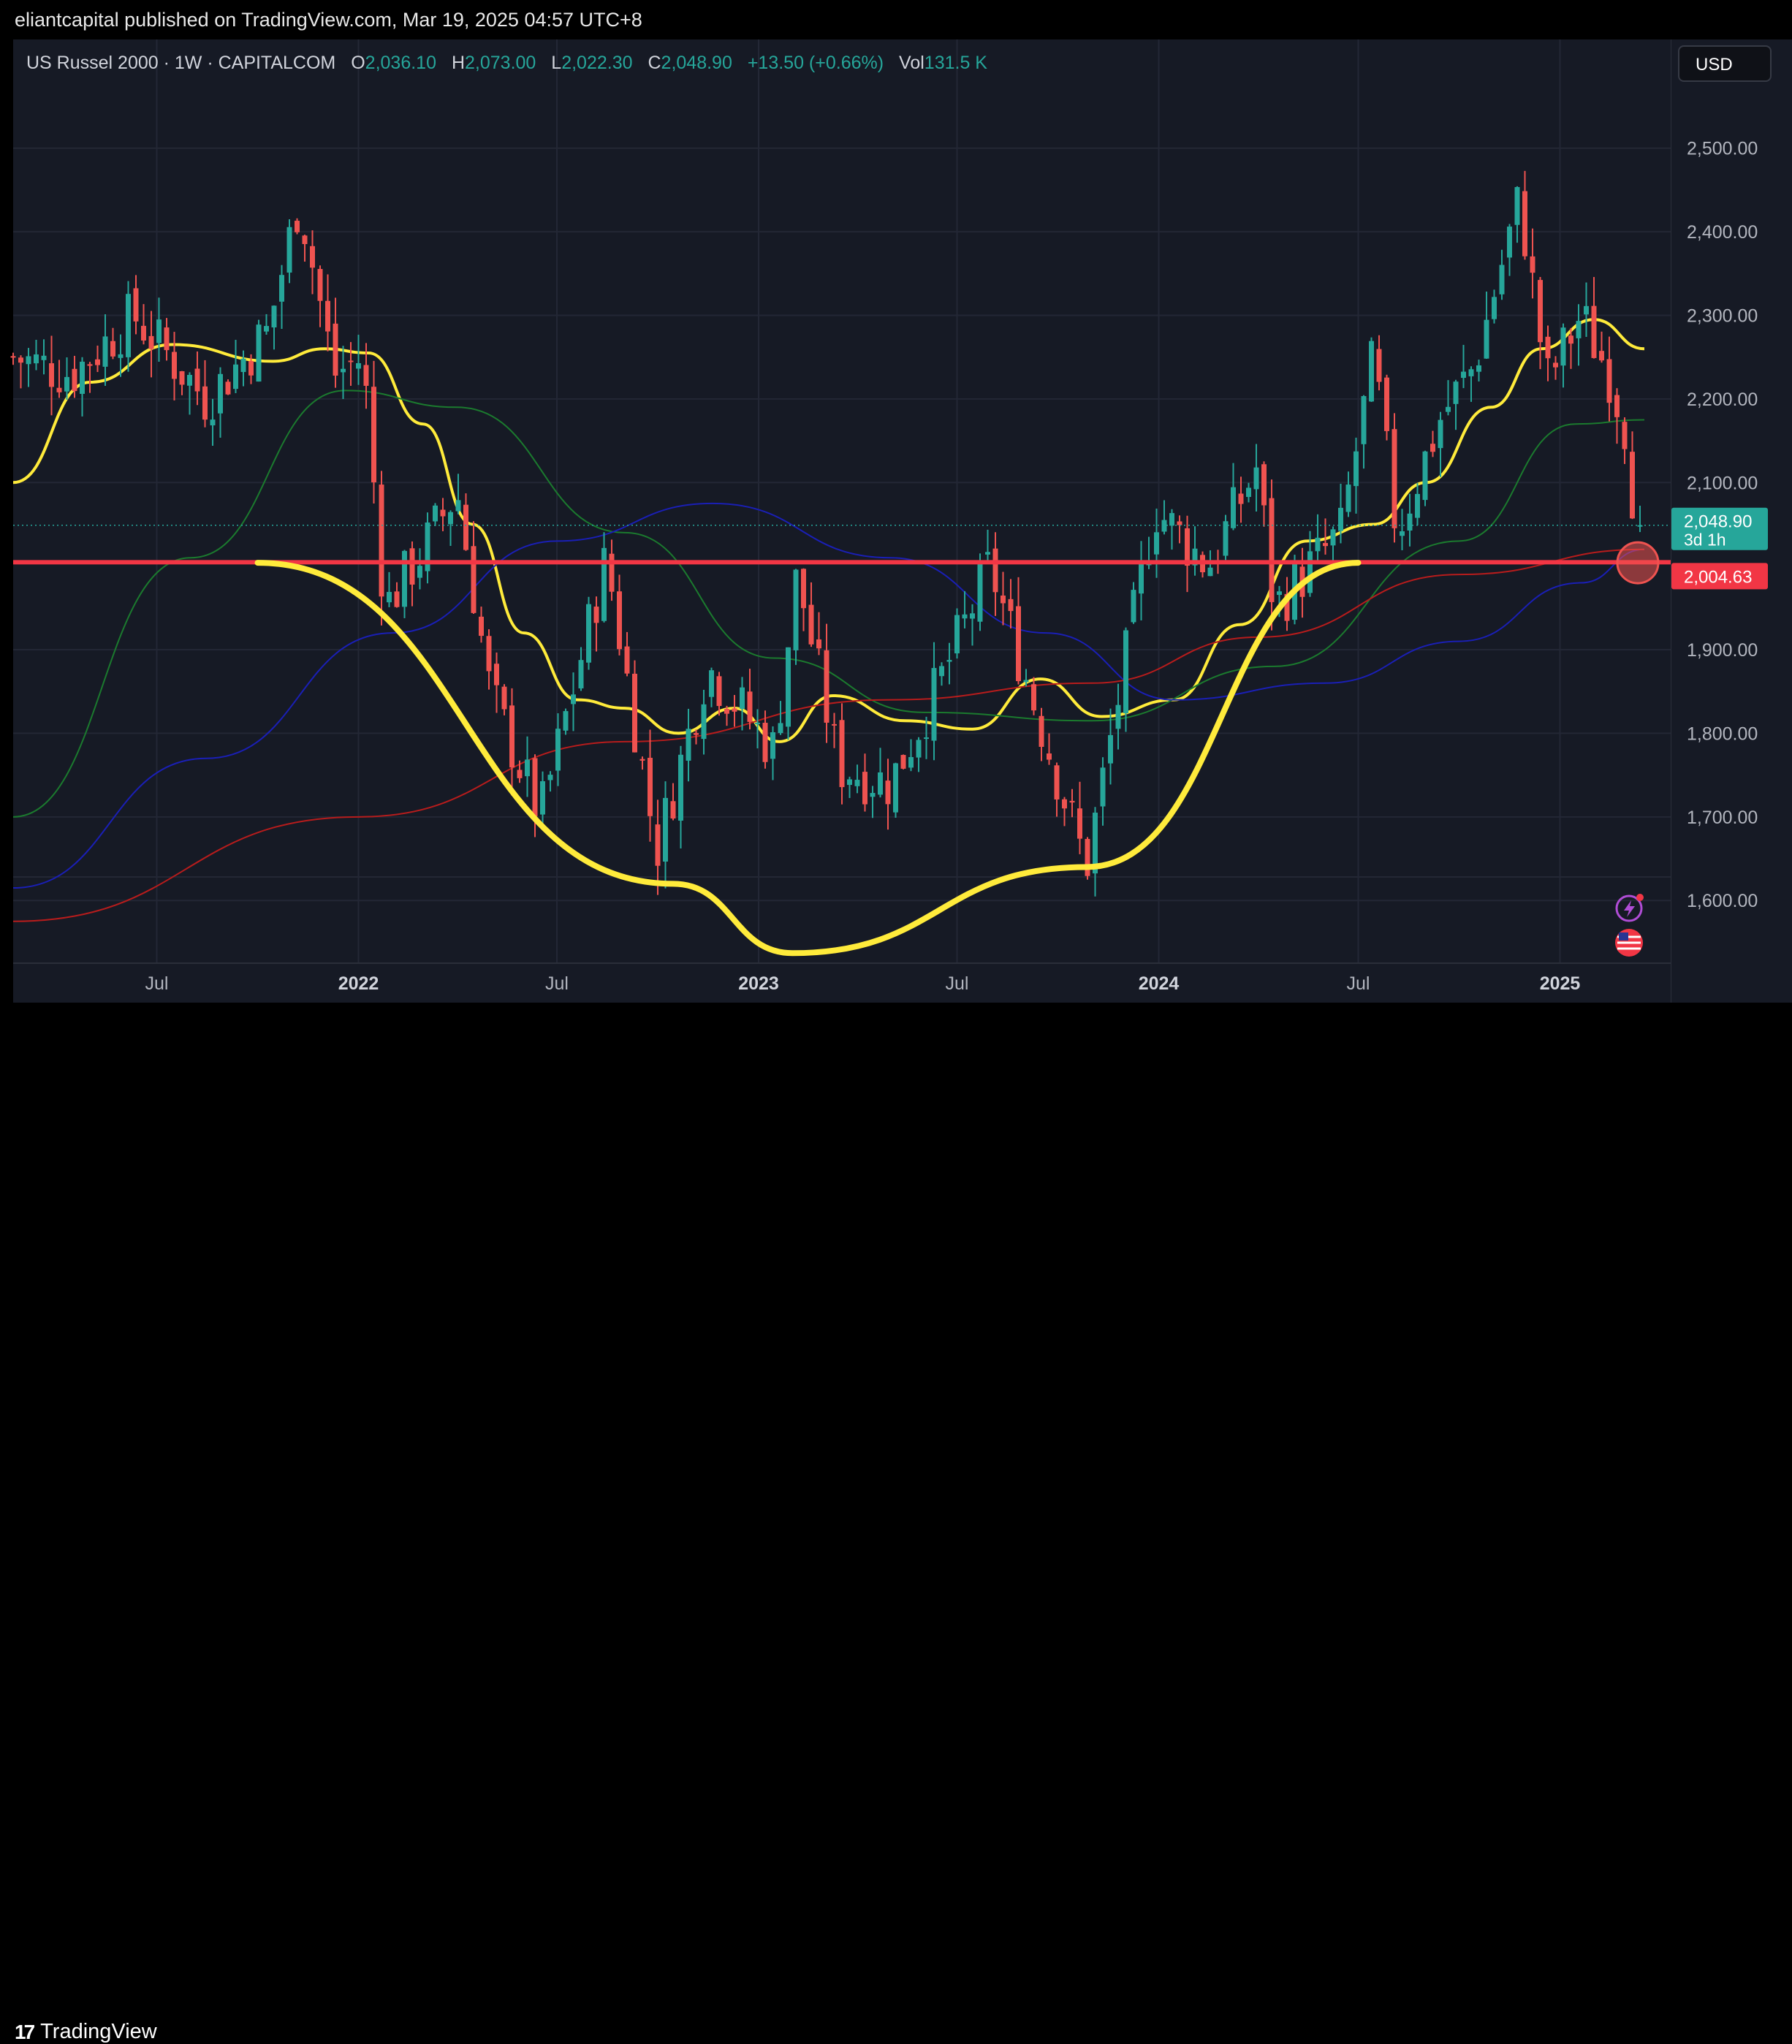 This screenshot has height=2044, width=1792. What do you see at coordinates (181, 63) in the screenshot?
I see `symbol-name: US Russel 2000 · 1W · CAPITALCOM` at bounding box center [181, 63].